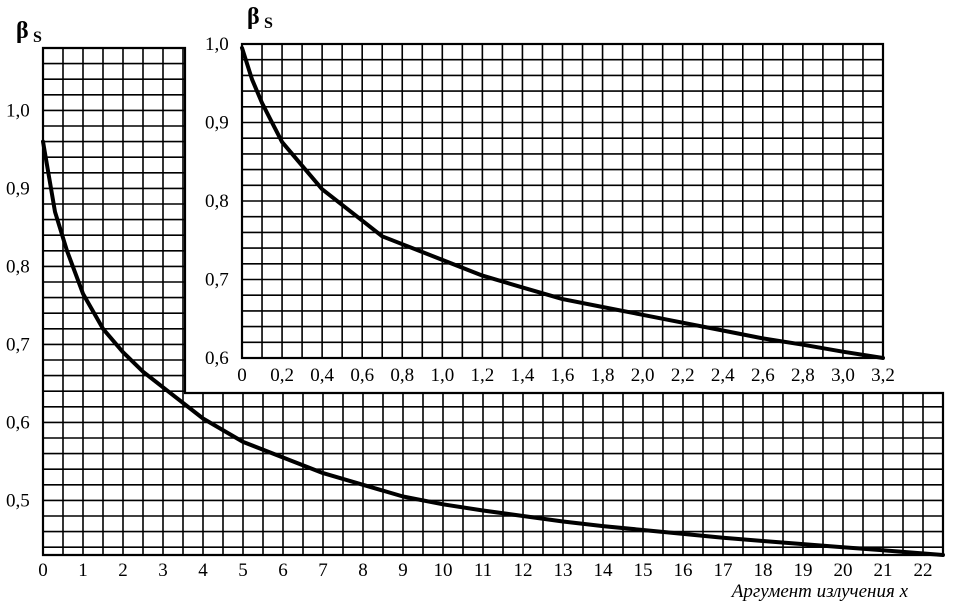 The image size is (953, 610). What do you see at coordinates (523, 375) in the screenshot?
I see `inset-x-tick-label: 1,4` at bounding box center [523, 375].